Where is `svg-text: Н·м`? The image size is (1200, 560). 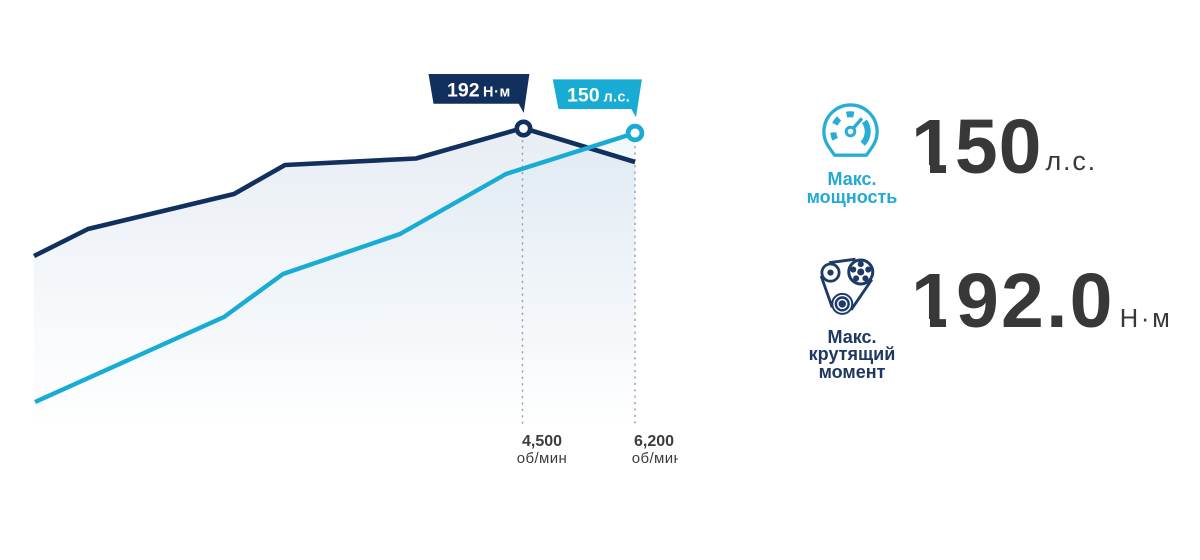
svg-text: Н·м is located at coordinates (497, 93).